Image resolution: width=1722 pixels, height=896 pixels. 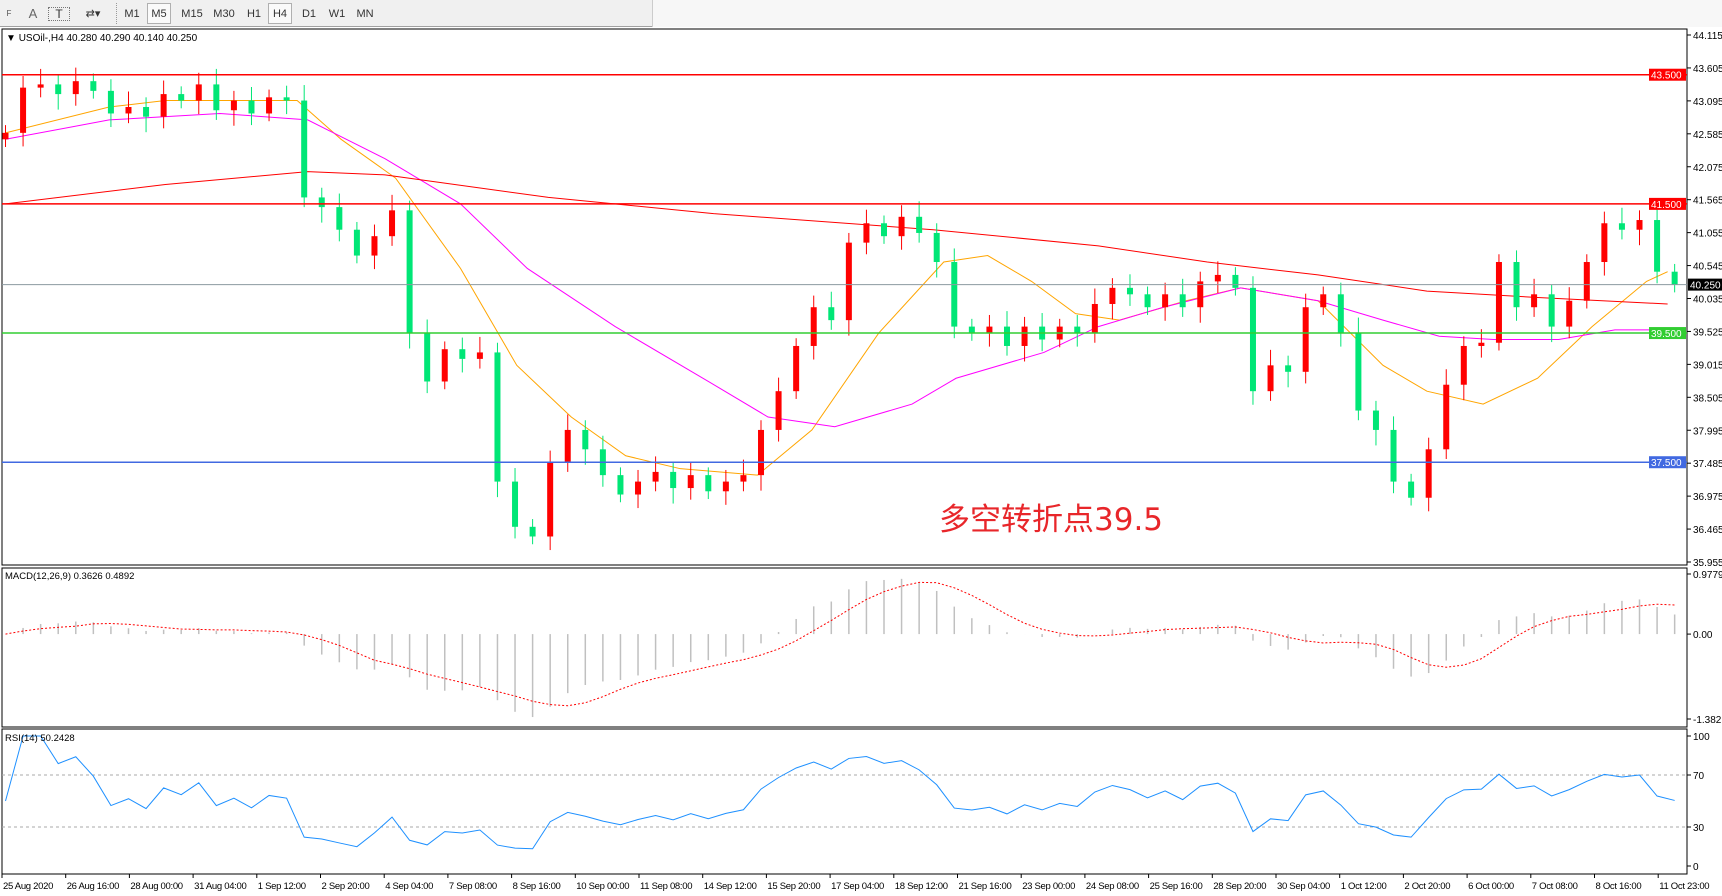 I want to click on price-tick-label: 37.995, so click(x=1707, y=431).